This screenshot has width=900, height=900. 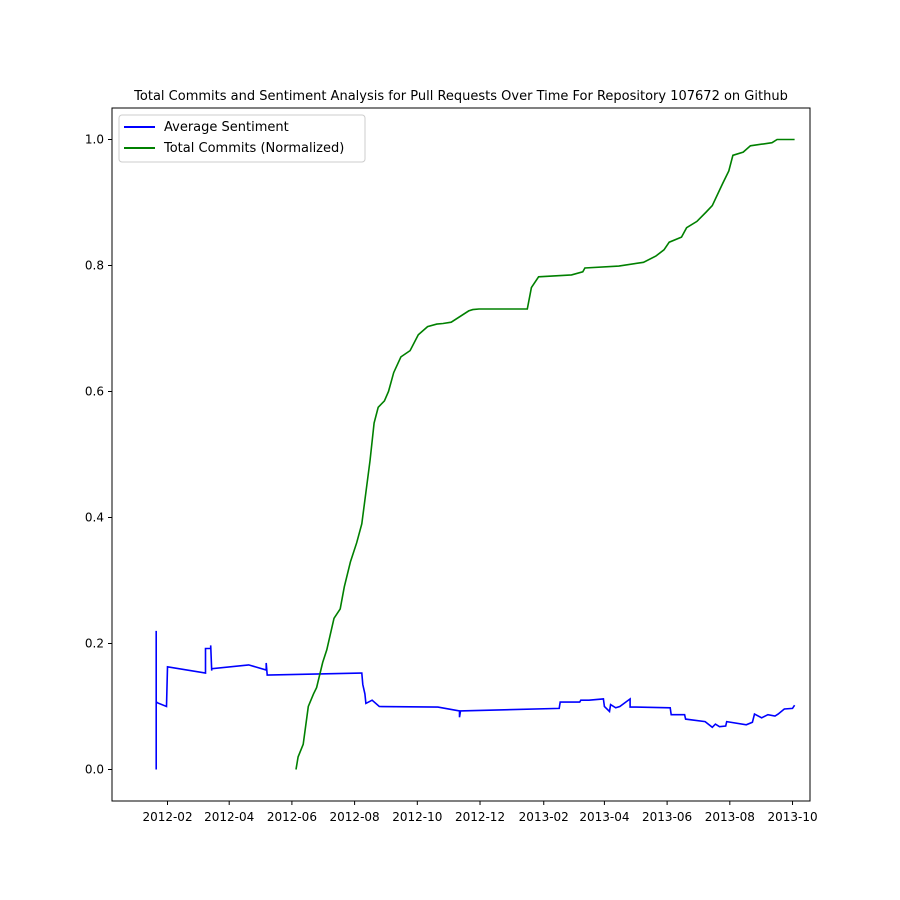 What do you see at coordinates (667, 817) in the screenshot?
I see `x-tick-label: 2013-06` at bounding box center [667, 817].